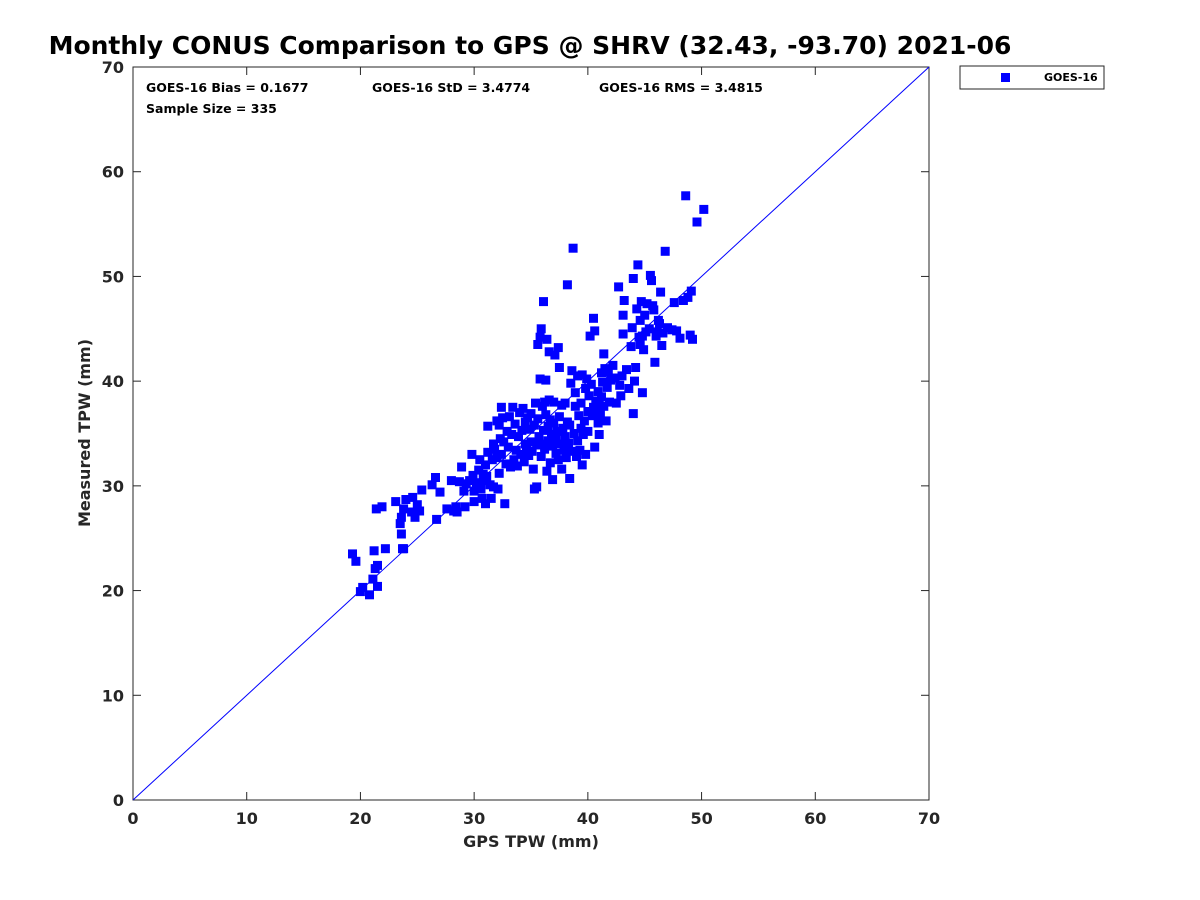  What do you see at coordinates (113, 381) in the screenshot?
I see `y-tick-label: 40` at bounding box center [113, 381].